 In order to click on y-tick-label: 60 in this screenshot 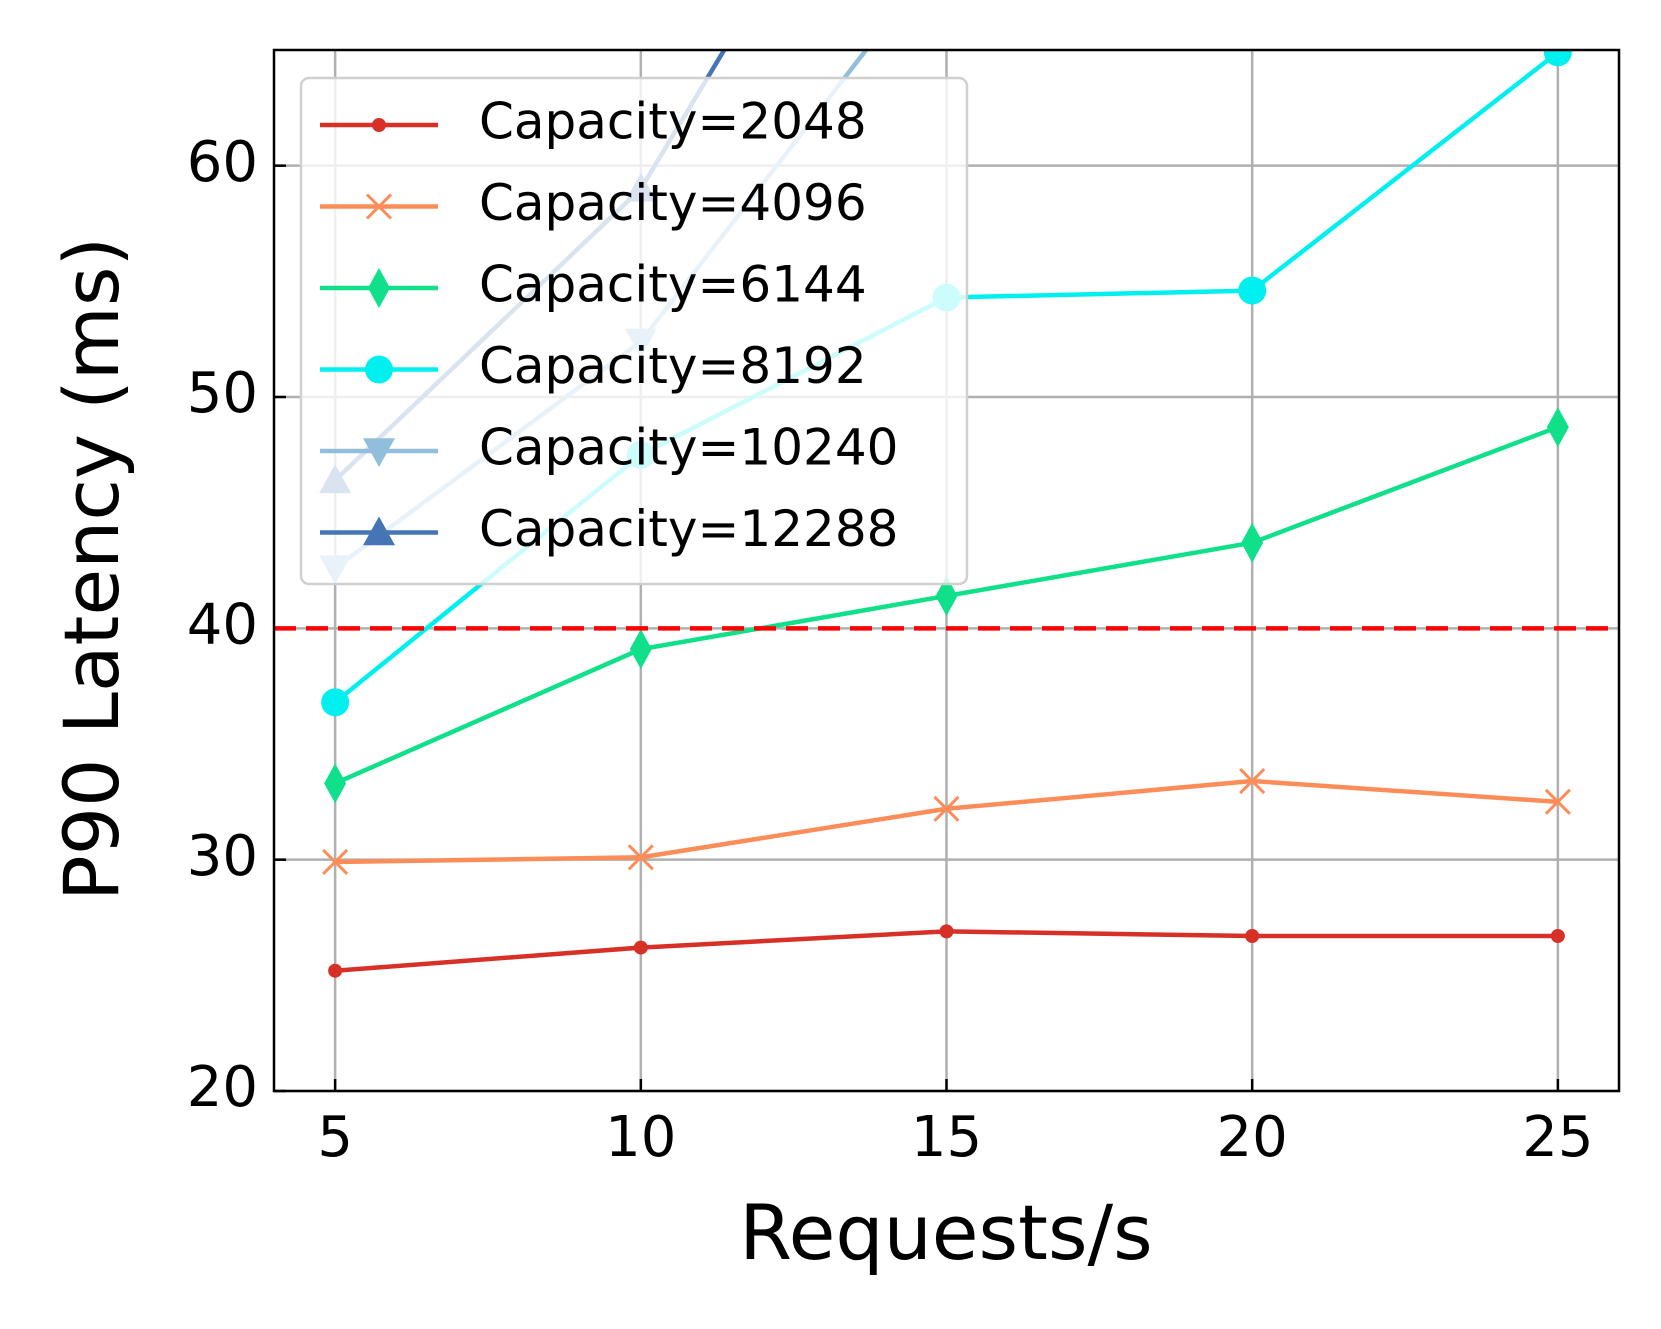, I will do `click(222, 162)`.